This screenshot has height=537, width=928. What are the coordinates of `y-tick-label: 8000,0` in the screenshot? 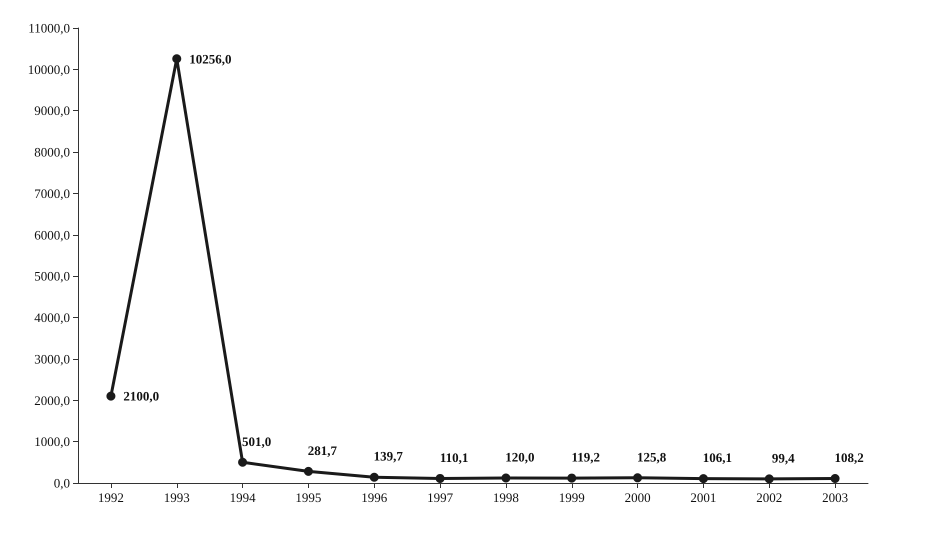 It's located at (52, 152).